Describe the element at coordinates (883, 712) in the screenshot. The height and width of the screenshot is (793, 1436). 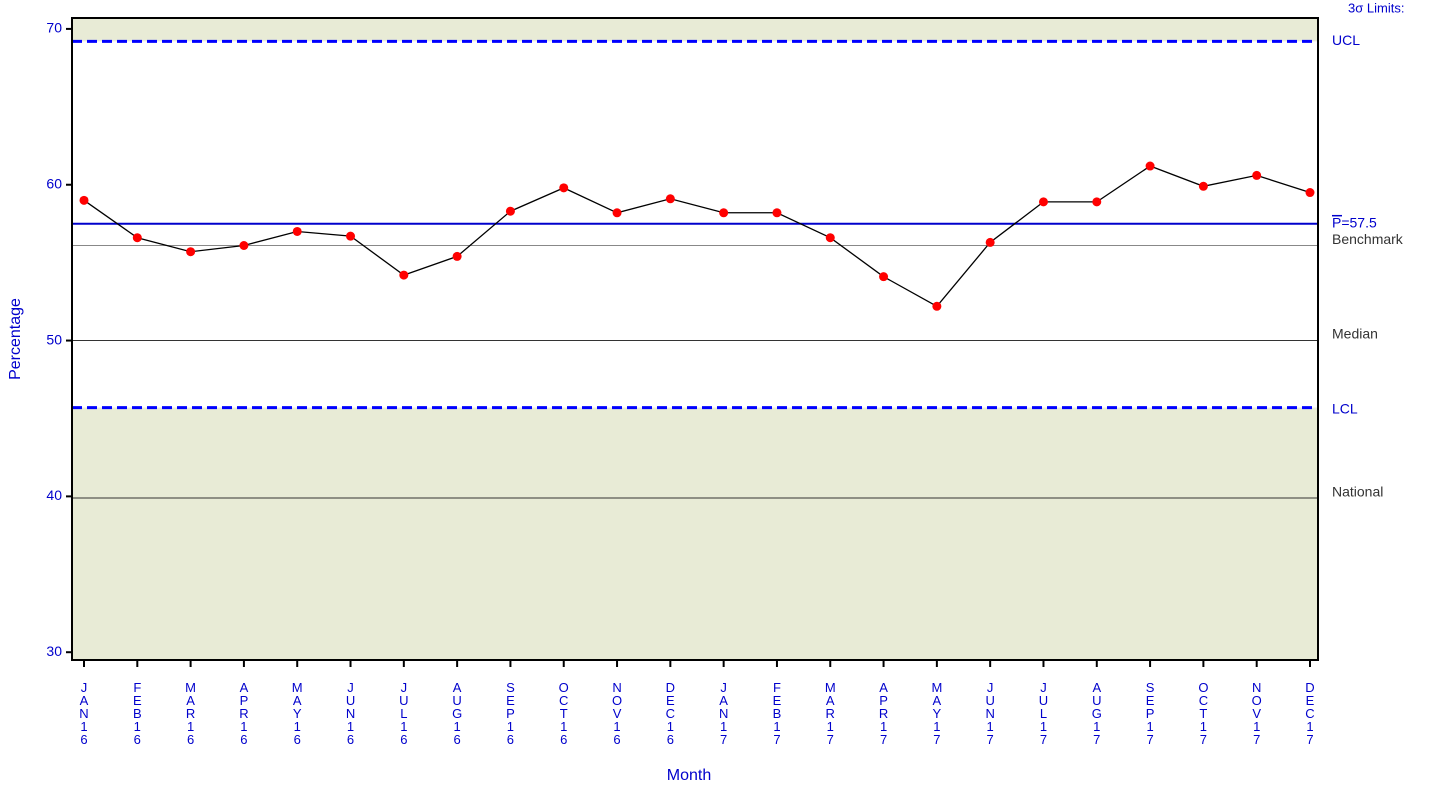
I see `x-tick-label: APR17` at that location.